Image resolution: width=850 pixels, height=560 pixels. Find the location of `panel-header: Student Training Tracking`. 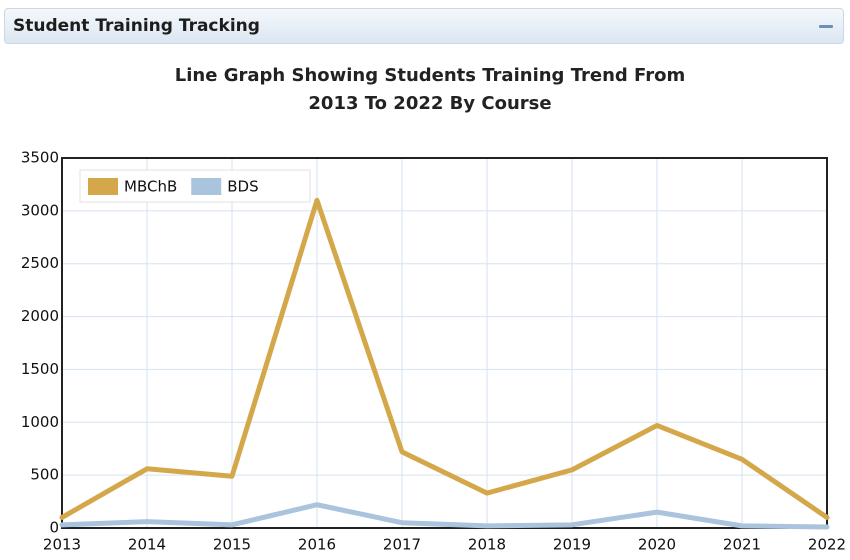

panel-header: Student Training Tracking is located at coordinates (424, 26).